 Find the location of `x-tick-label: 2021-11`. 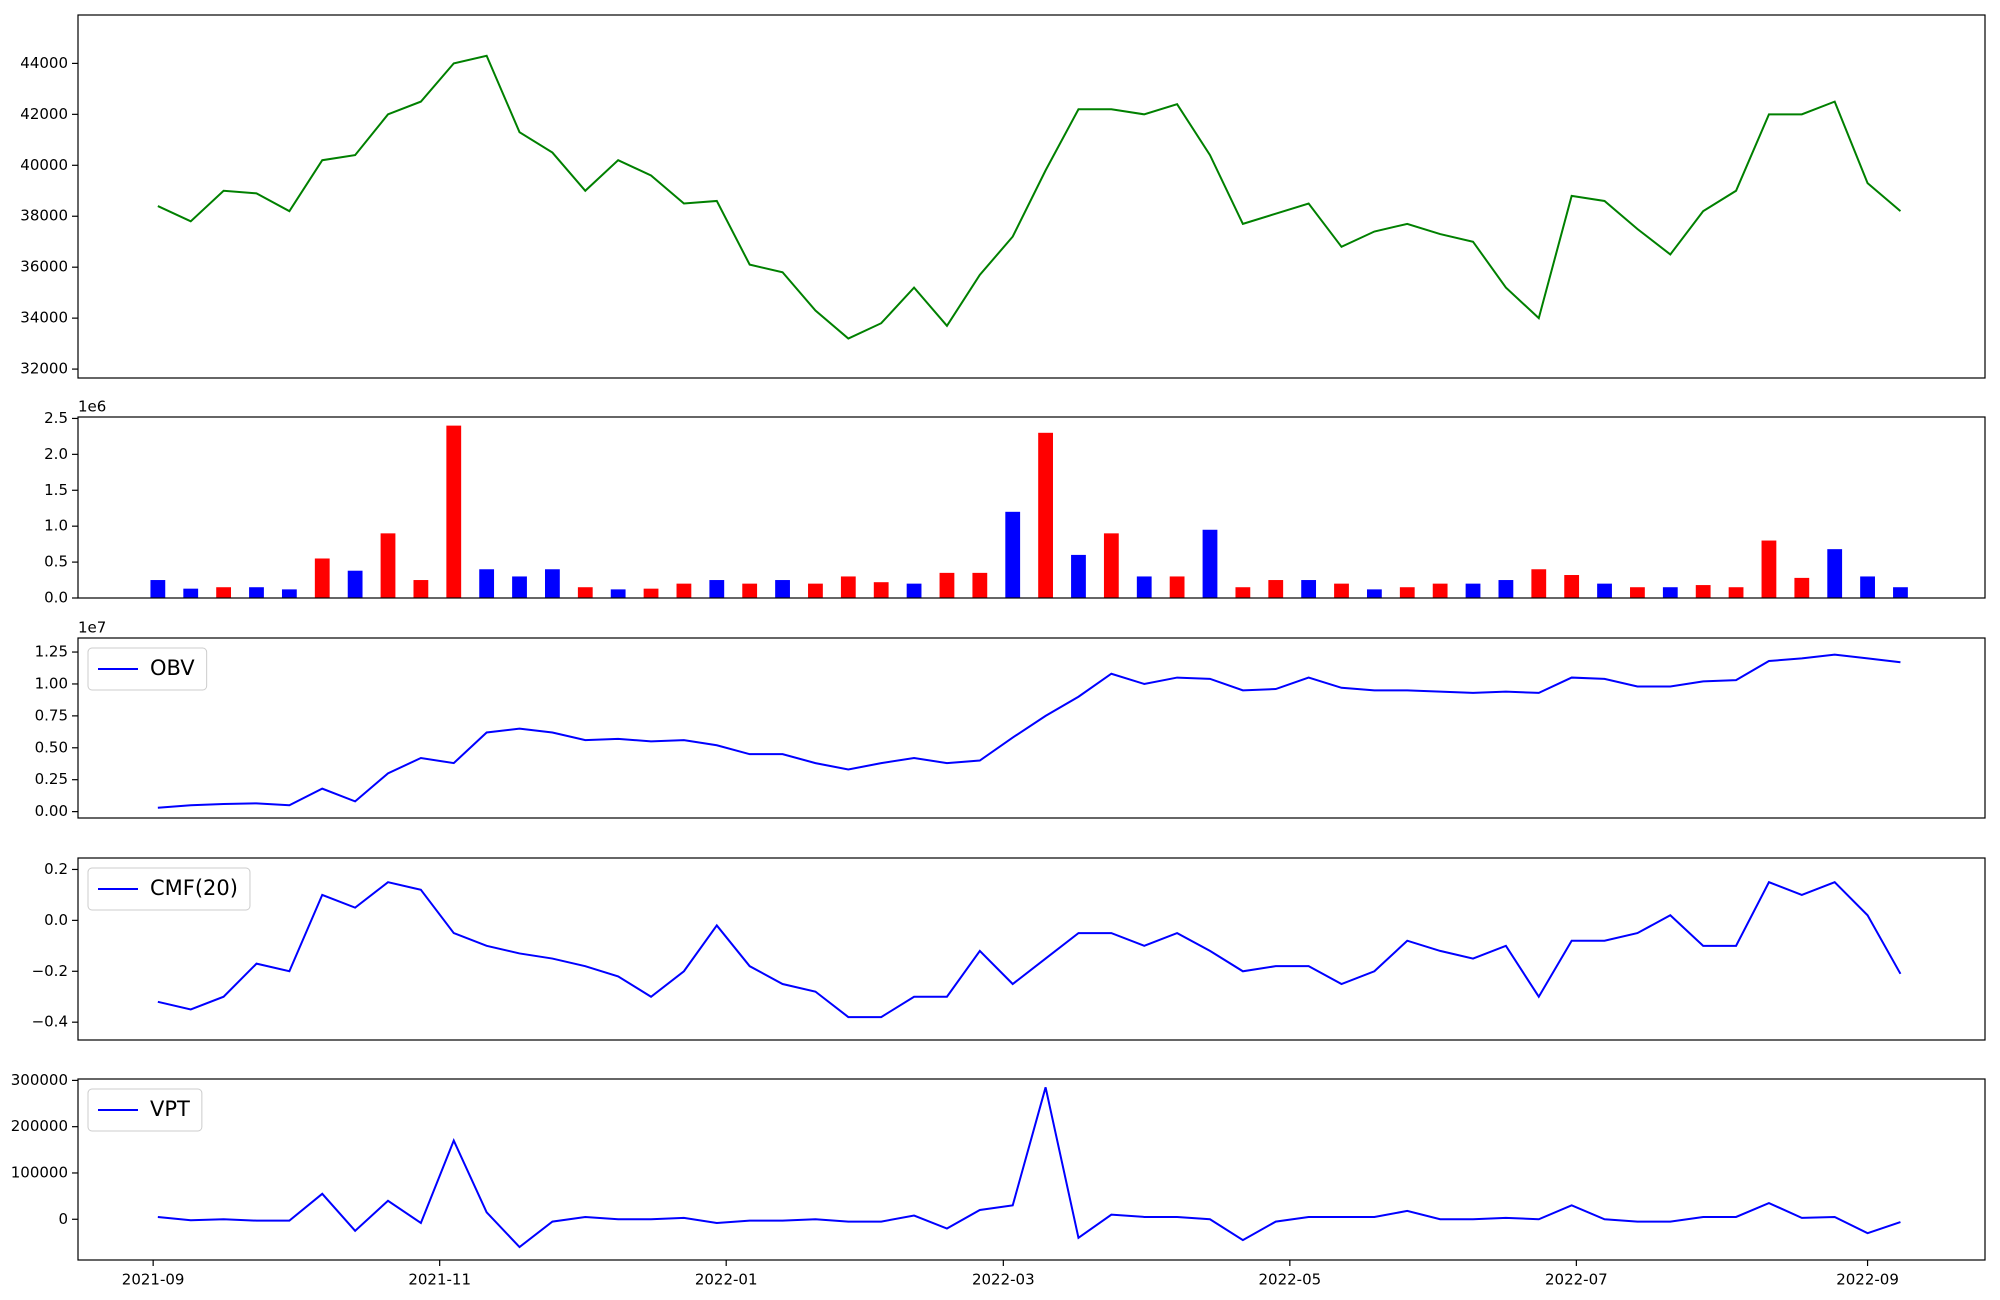

x-tick-label: 2021-11 is located at coordinates (439, 1280).